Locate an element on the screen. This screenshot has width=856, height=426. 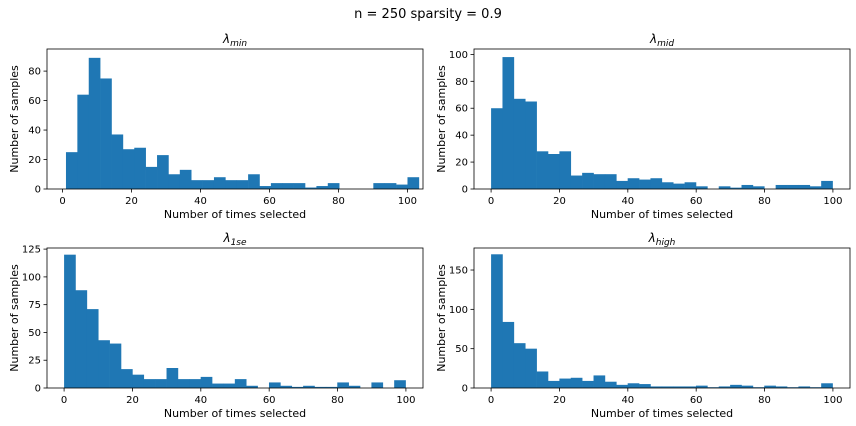
y-tick-label: 50 is located at coordinates (461, 349).